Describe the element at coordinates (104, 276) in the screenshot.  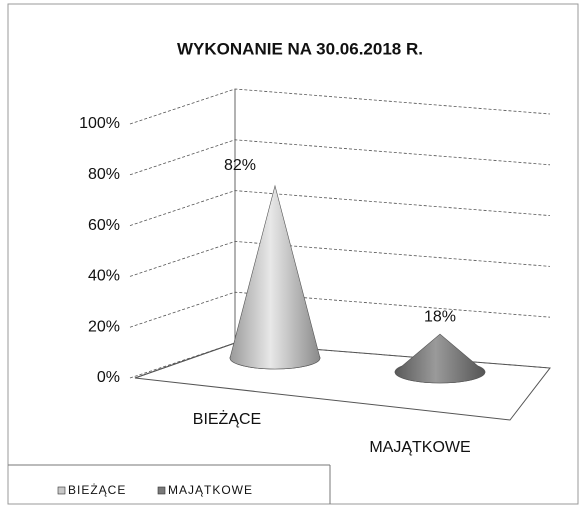
I see `y-tick-label: 40%` at that location.